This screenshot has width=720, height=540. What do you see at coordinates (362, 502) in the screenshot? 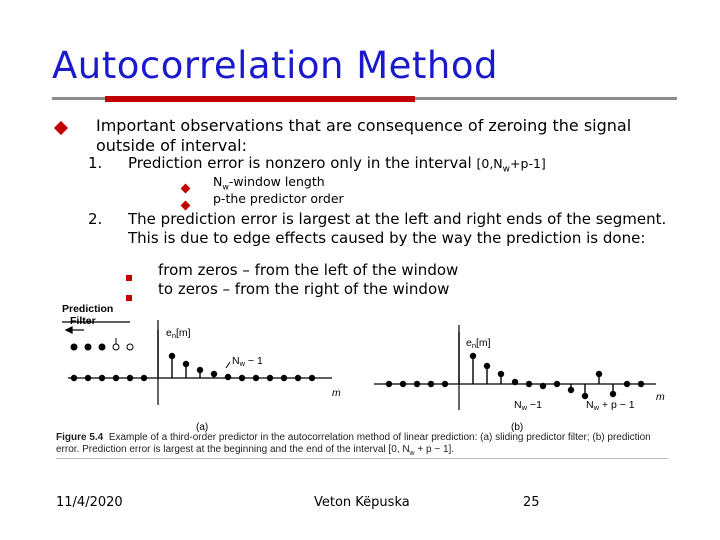
I see `footer-author: Veton Këpuska` at bounding box center [362, 502].